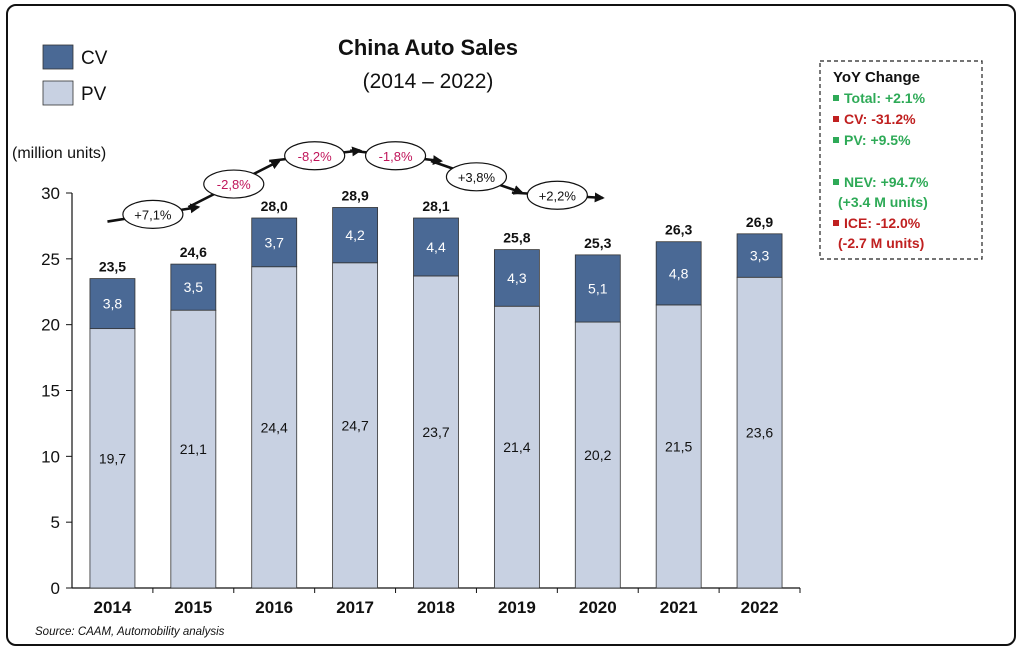  I want to click on bar-label-pv: 20,2, so click(597, 455).